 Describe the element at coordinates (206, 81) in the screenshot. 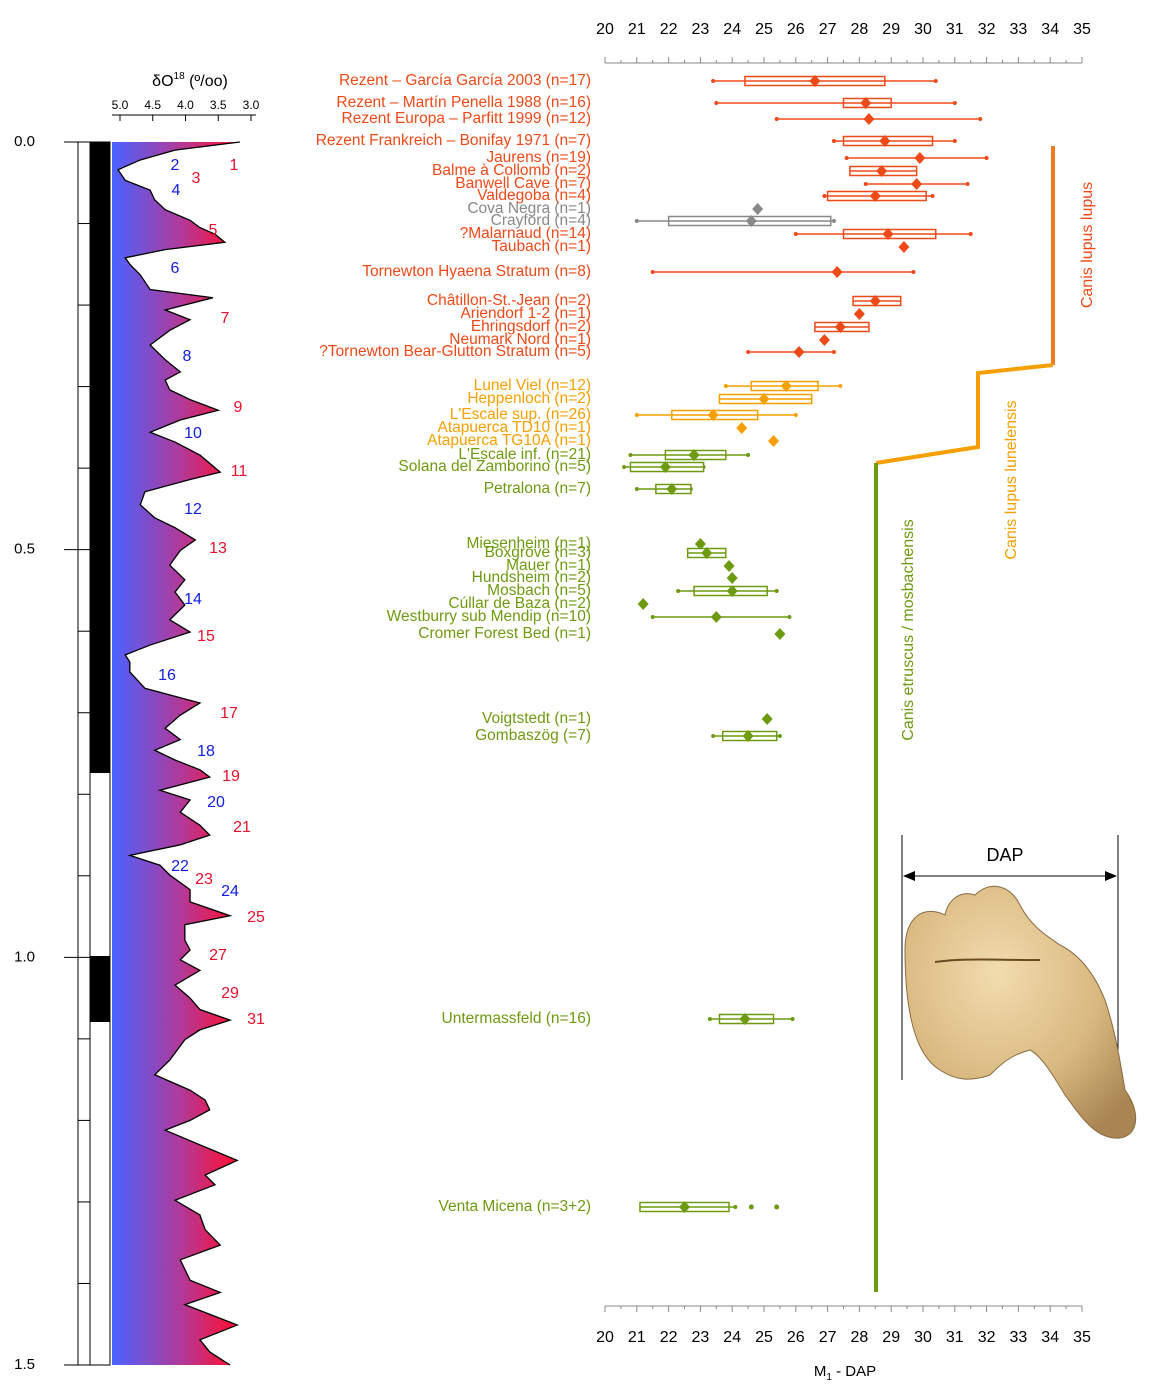

I see `o18-axis-title-part: (º/oo)` at that location.